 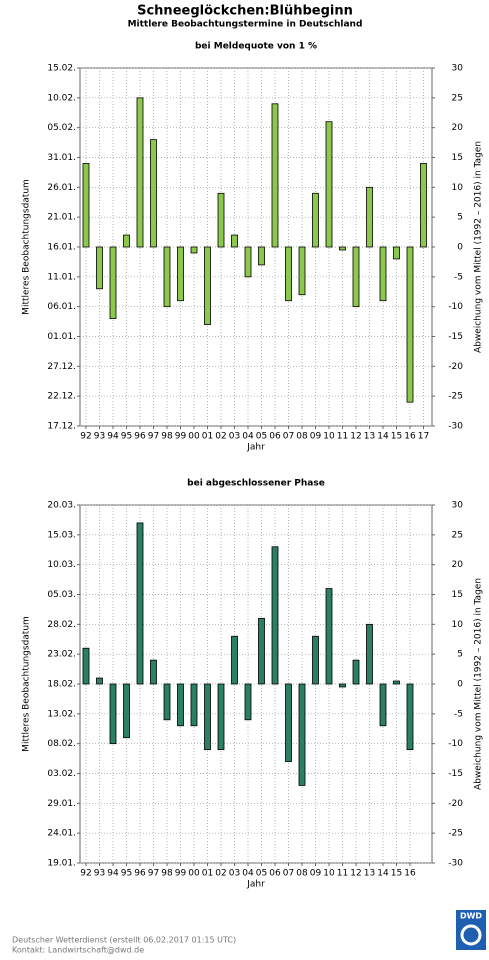 I want to click on y-tick-label: 22.12., so click(x=61, y=397).